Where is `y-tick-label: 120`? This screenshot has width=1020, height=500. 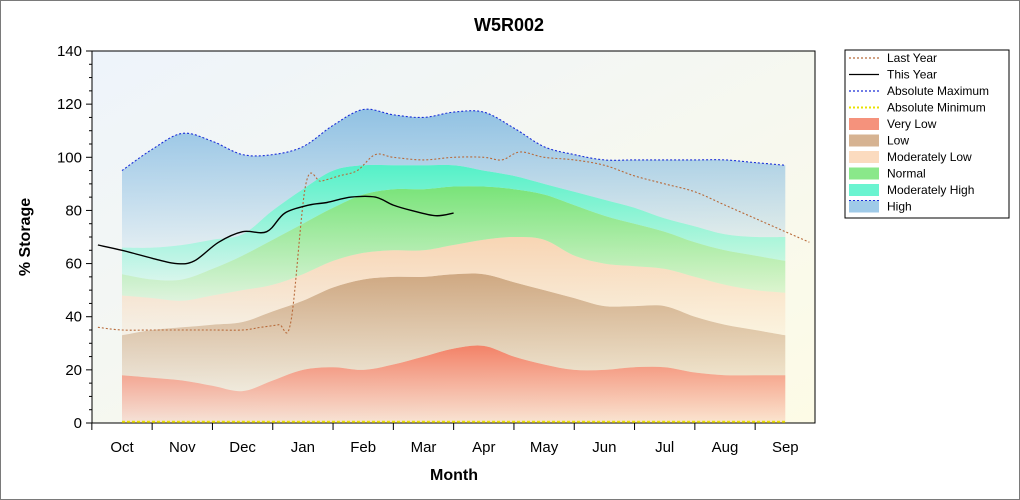 y-tick-label: 120 is located at coordinates (69, 104).